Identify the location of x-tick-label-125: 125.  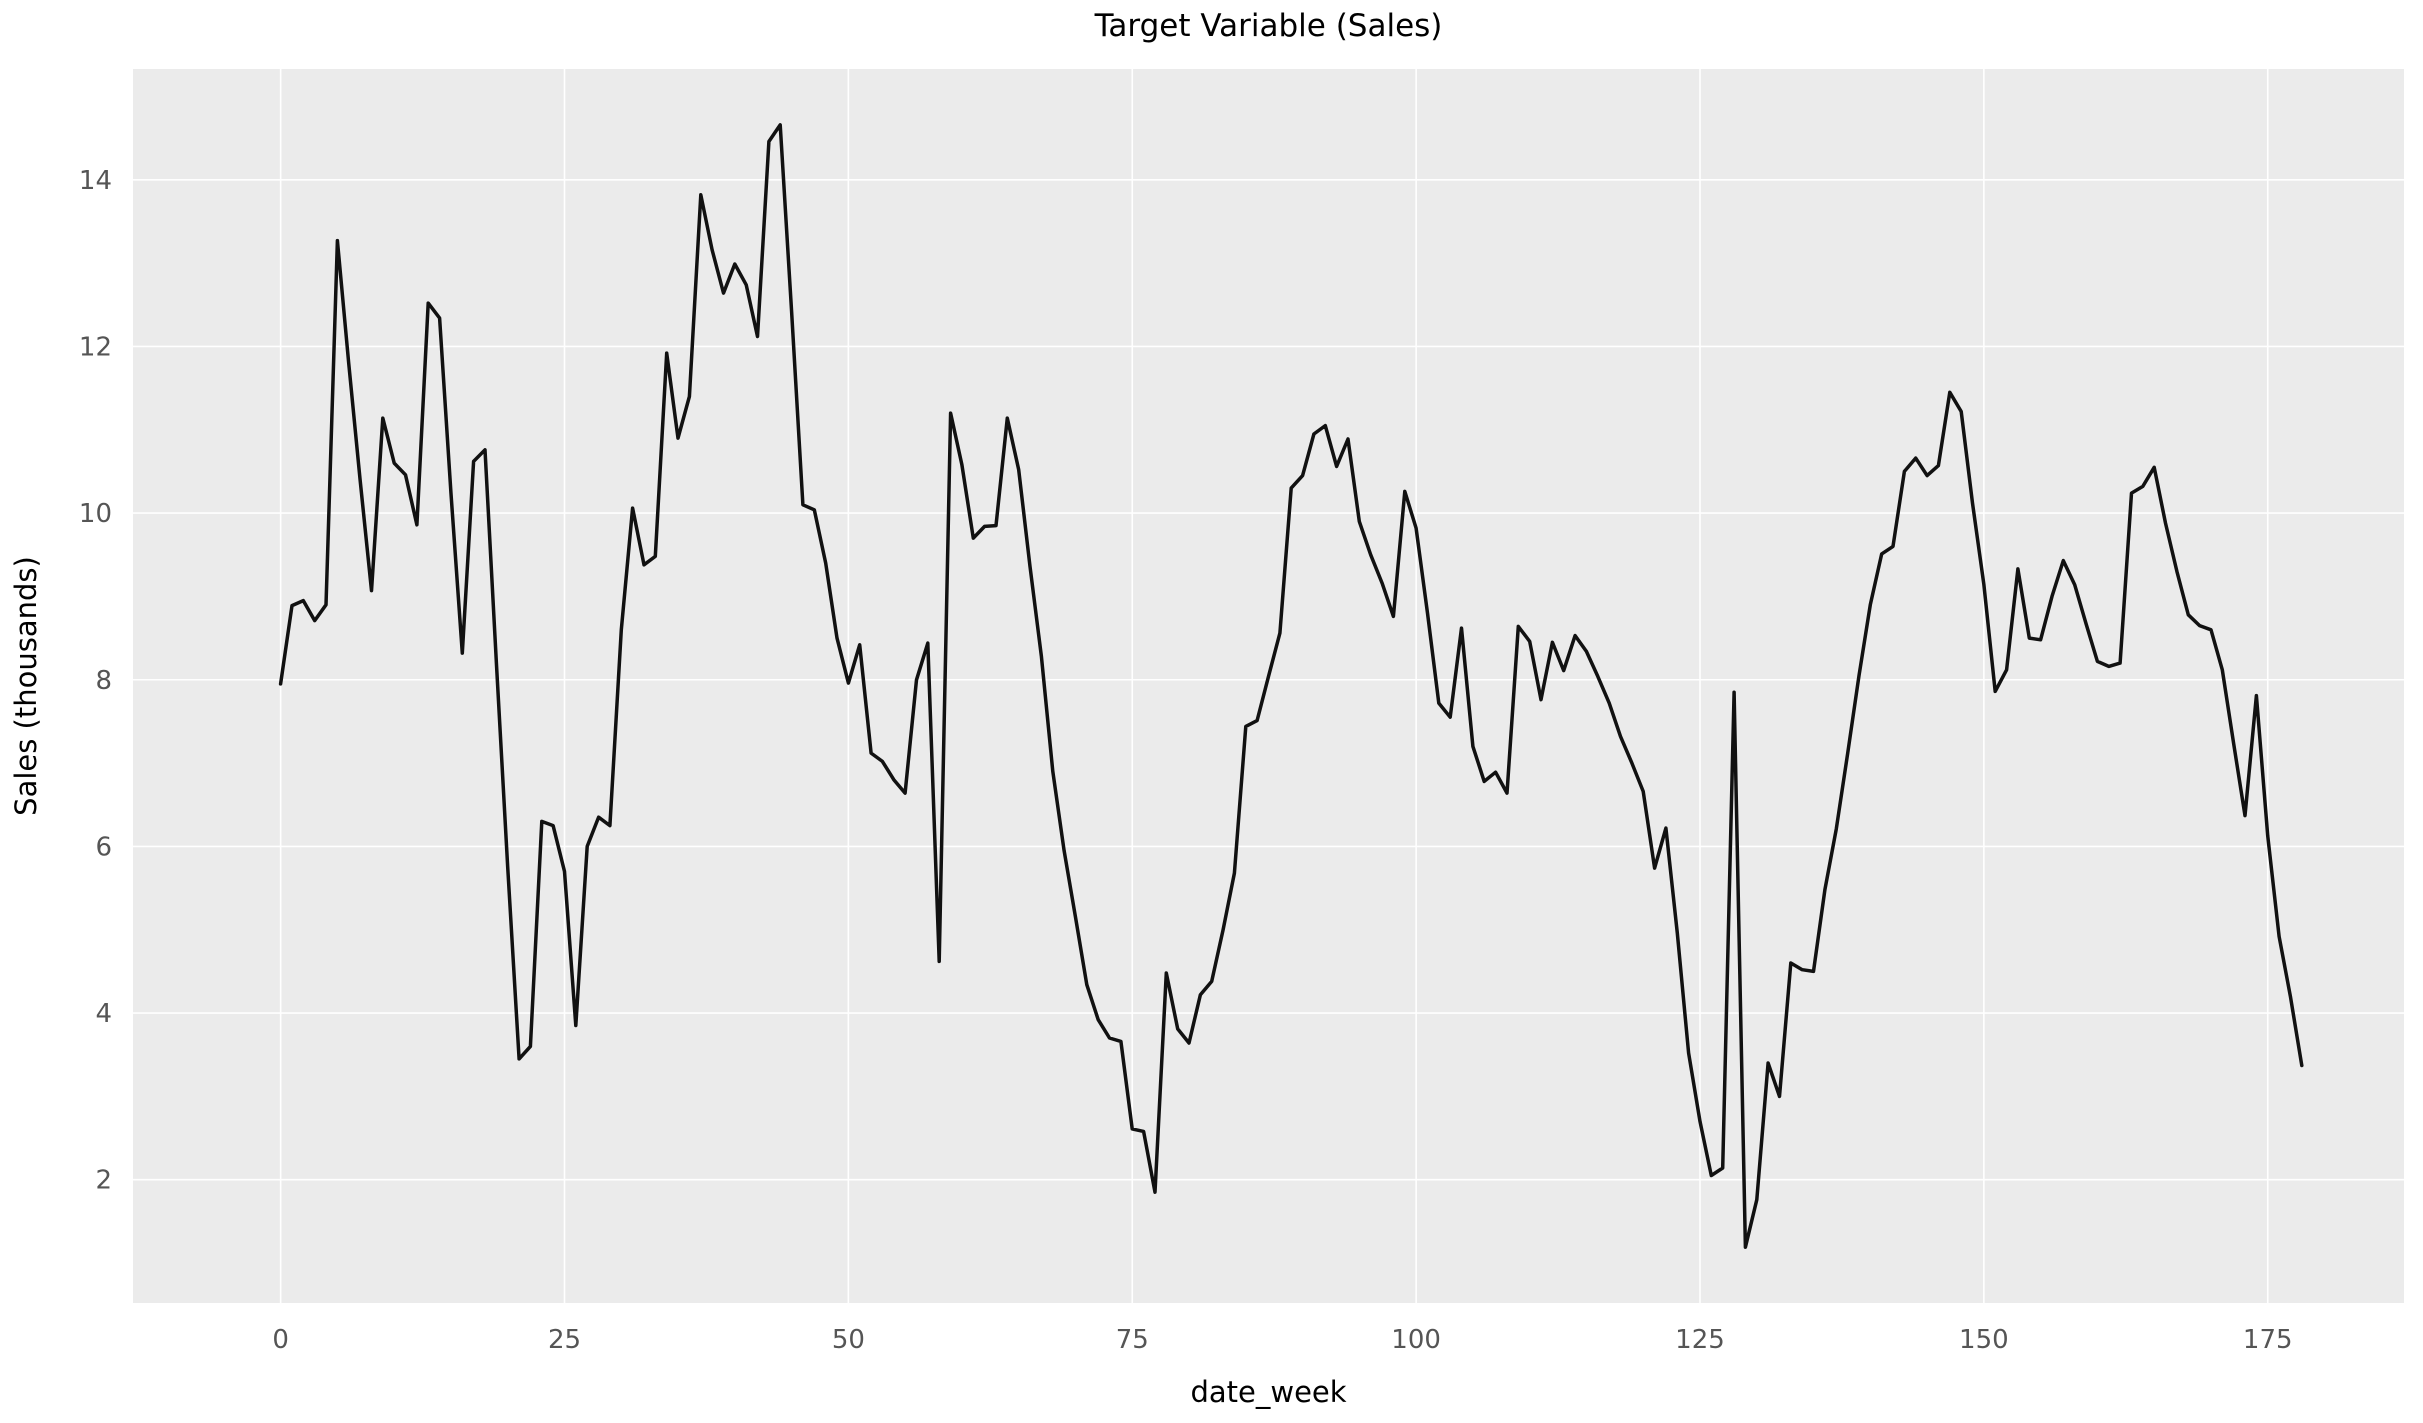
(1700, 1340).